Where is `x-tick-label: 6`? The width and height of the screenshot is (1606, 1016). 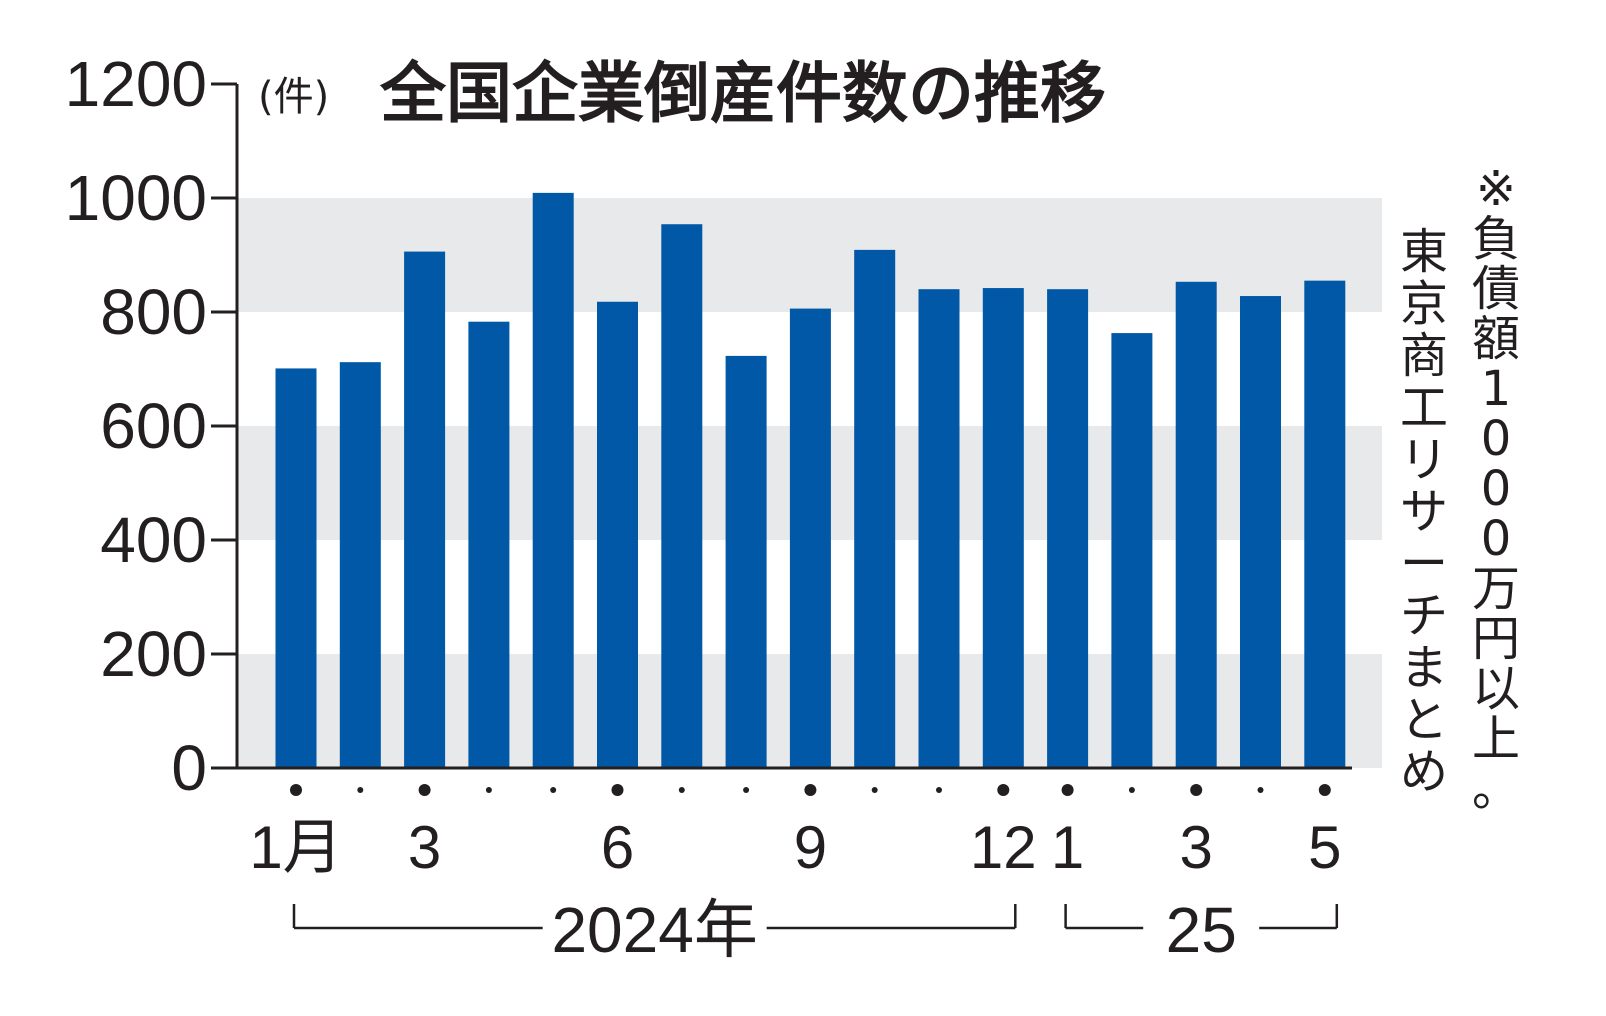 x-tick-label: 6 is located at coordinates (617, 847).